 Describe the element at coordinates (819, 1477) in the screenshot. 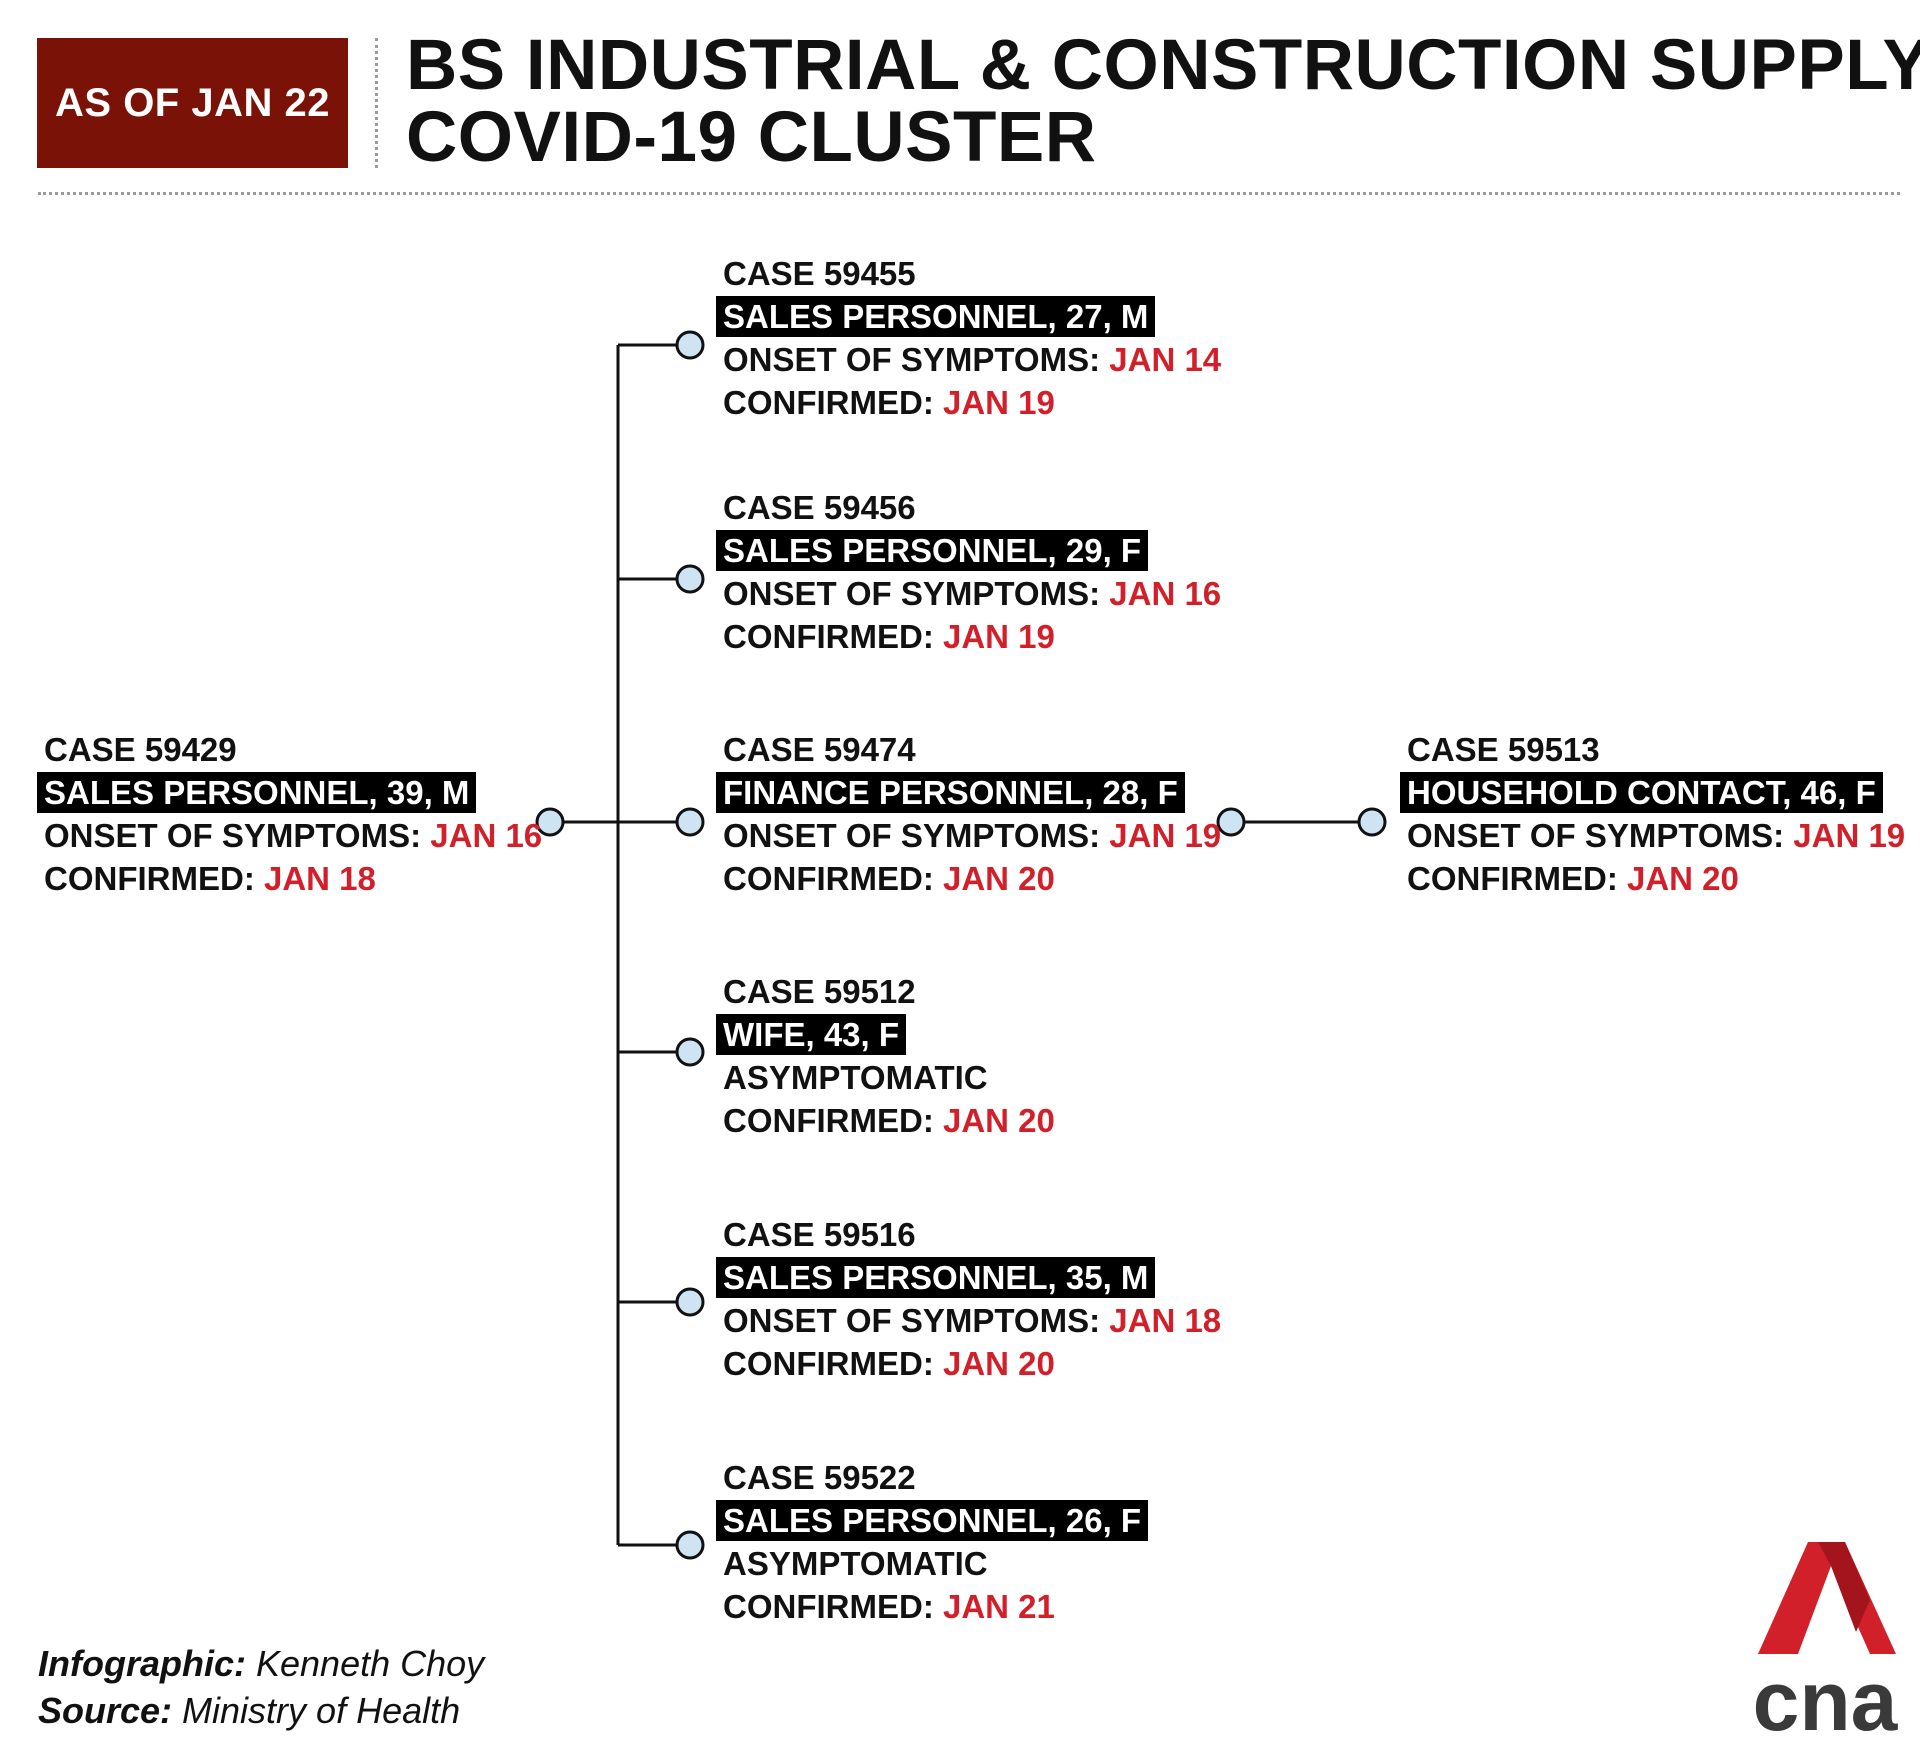

I see `case-number: CASE 59522` at that location.